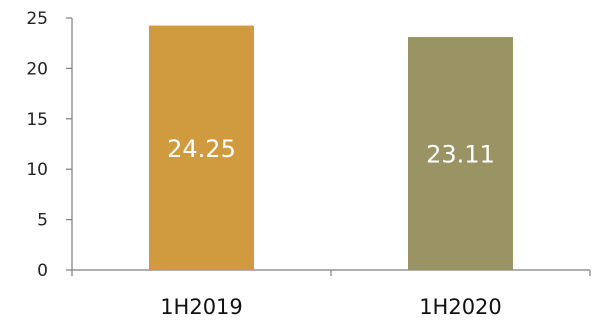 The width and height of the screenshot is (596, 325). Describe the element at coordinates (460, 307) in the screenshot. I see `category-label-1H2020: 1H2020` at that location.